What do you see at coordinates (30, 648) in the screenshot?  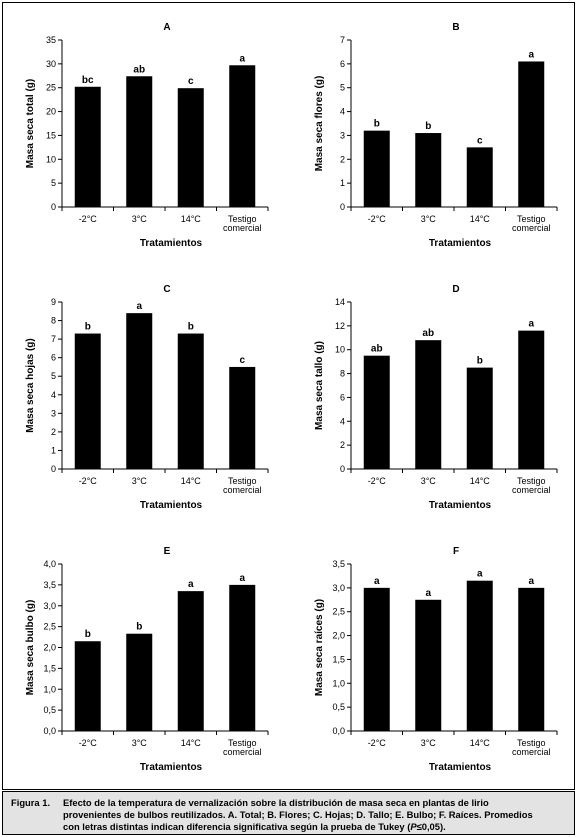 I see `y-axis-label: Masa seca bulbo (g)` at bounding box center [30, 648].